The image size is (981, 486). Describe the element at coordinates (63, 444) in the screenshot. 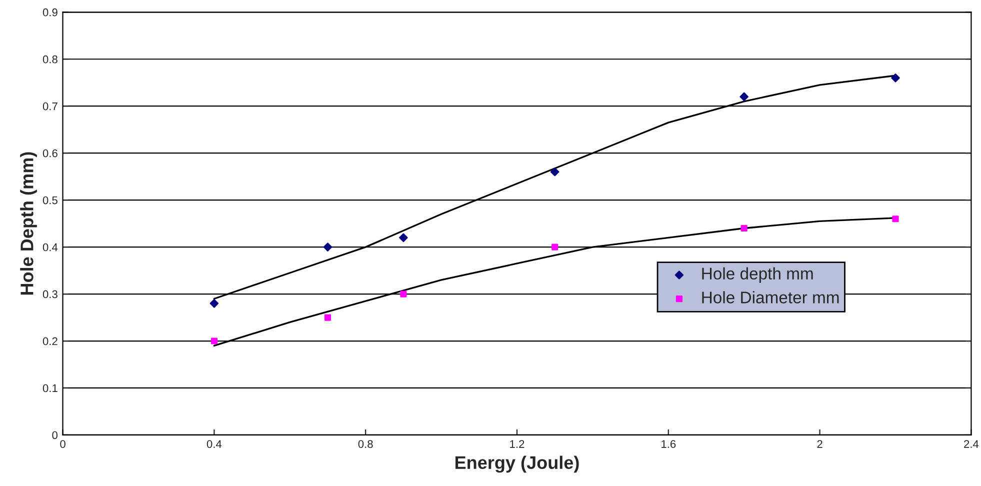

I see `x-tick-label: 0` at that location.